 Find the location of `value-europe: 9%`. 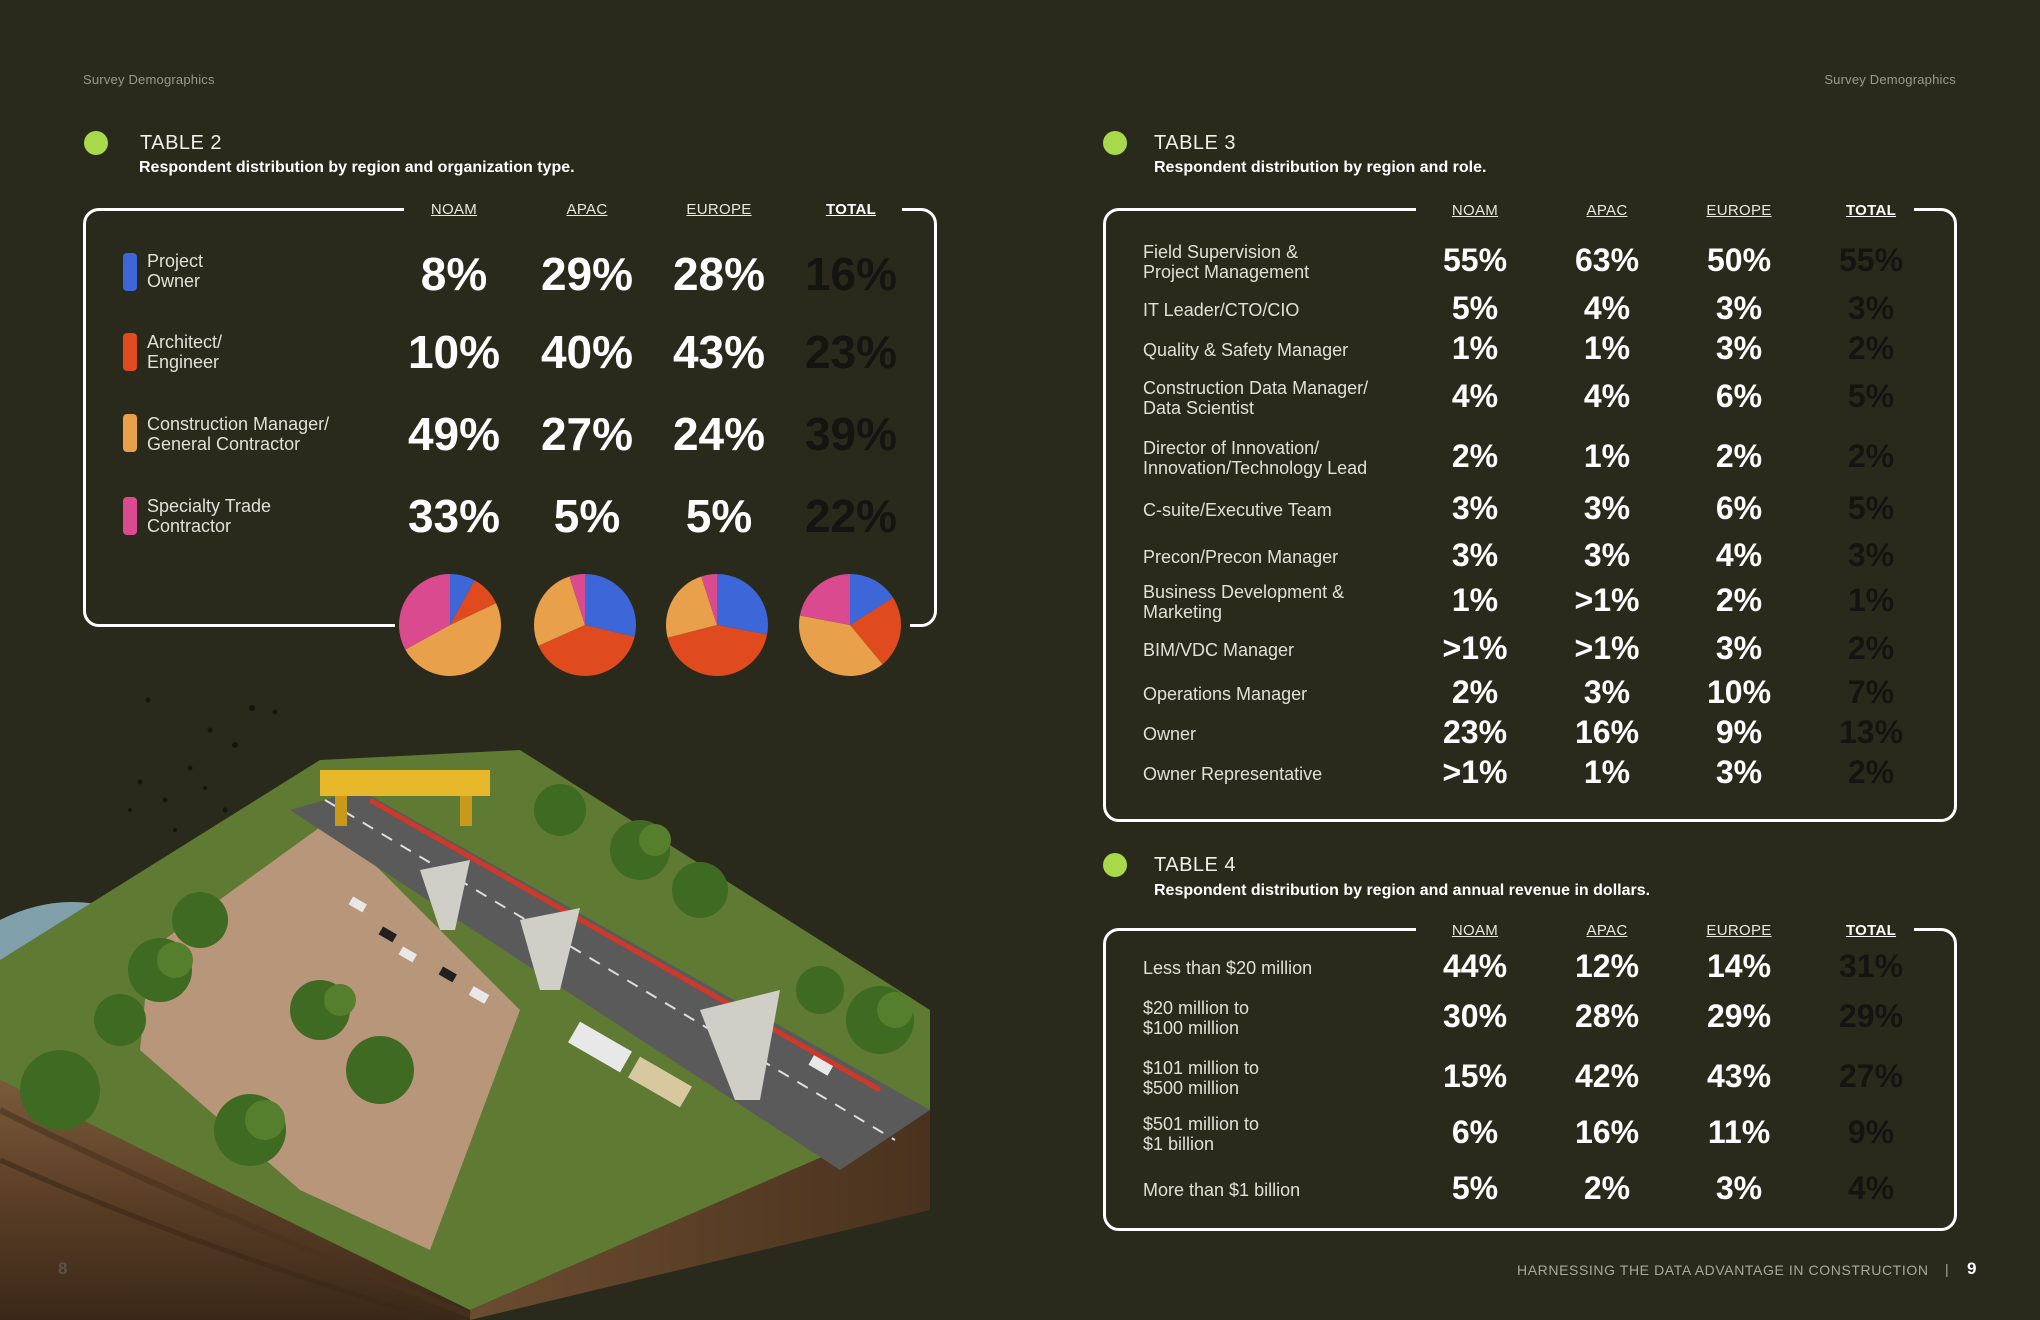

value-europe: 9% is located at coordinates (1739, 732).